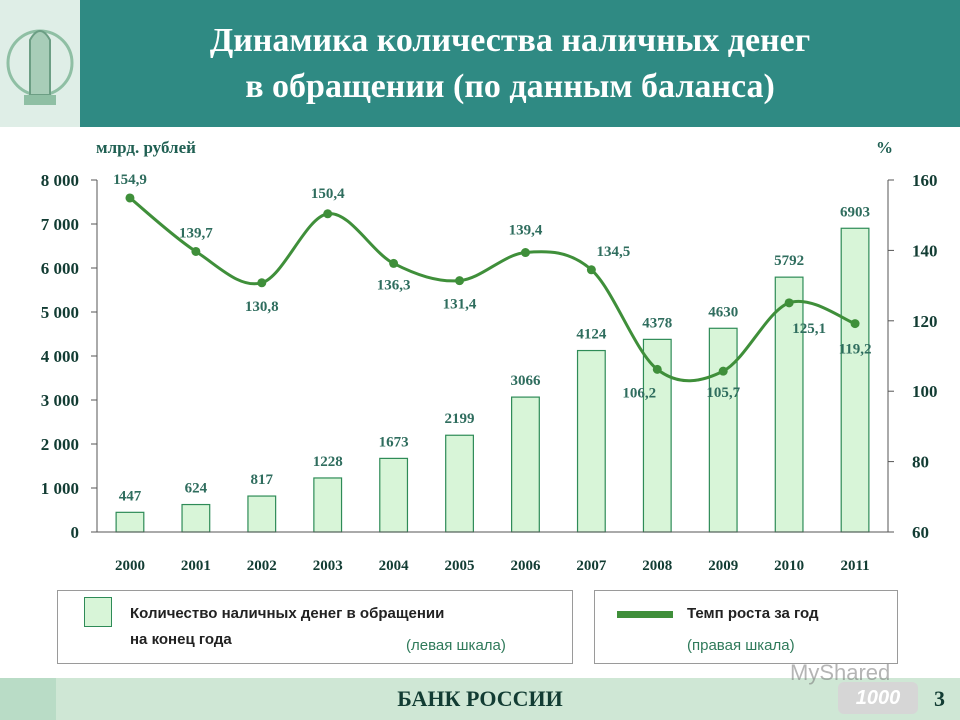 This screenshot has height=720, width=960. I want to click on legend-line-swatch, so click(645, 614).